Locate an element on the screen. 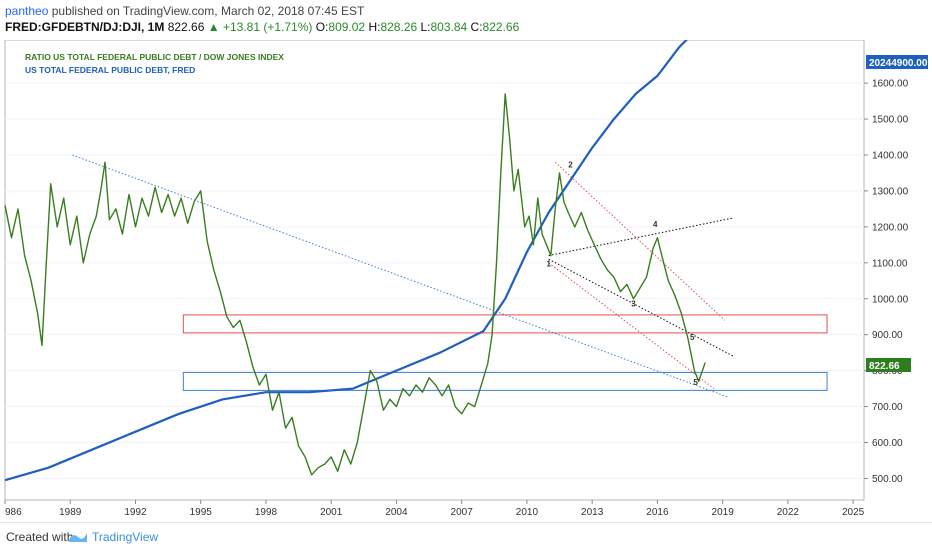 The height and width of the screenshot is (551, 932). y-tick-label: 1400.00 is located at coordinates (890, 156).